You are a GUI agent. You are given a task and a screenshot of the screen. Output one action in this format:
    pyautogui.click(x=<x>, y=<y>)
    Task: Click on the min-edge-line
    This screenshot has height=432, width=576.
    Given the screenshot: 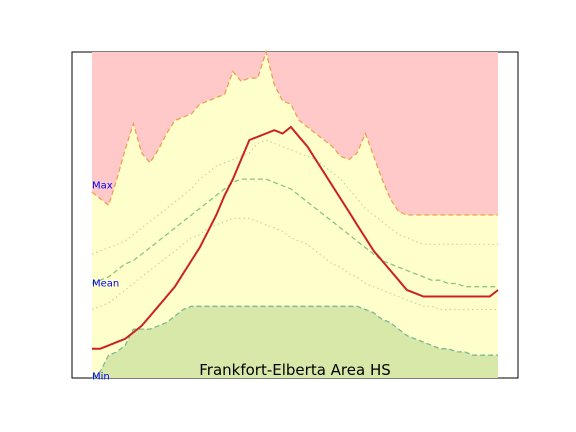 What is the action you would take?
    pyautogui.click(x=294, y=342)
    